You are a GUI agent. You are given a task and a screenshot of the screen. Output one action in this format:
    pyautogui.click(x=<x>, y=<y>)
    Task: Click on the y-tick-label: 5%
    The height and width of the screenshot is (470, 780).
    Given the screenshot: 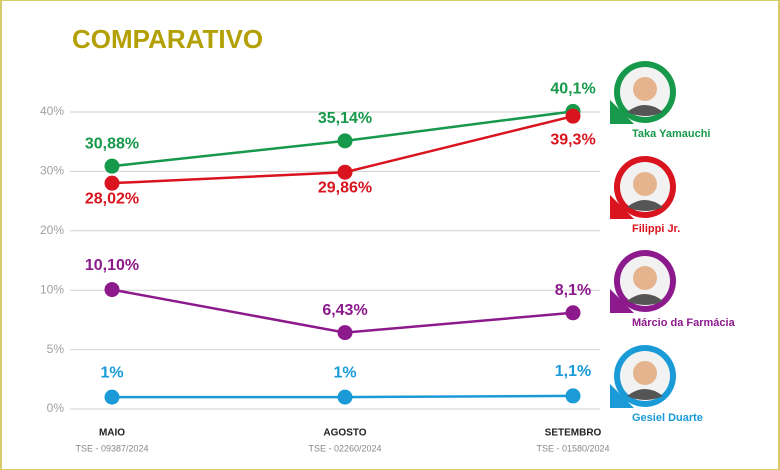 What is the action you would take?
    pyautogui.click(x=56, y=349)
    